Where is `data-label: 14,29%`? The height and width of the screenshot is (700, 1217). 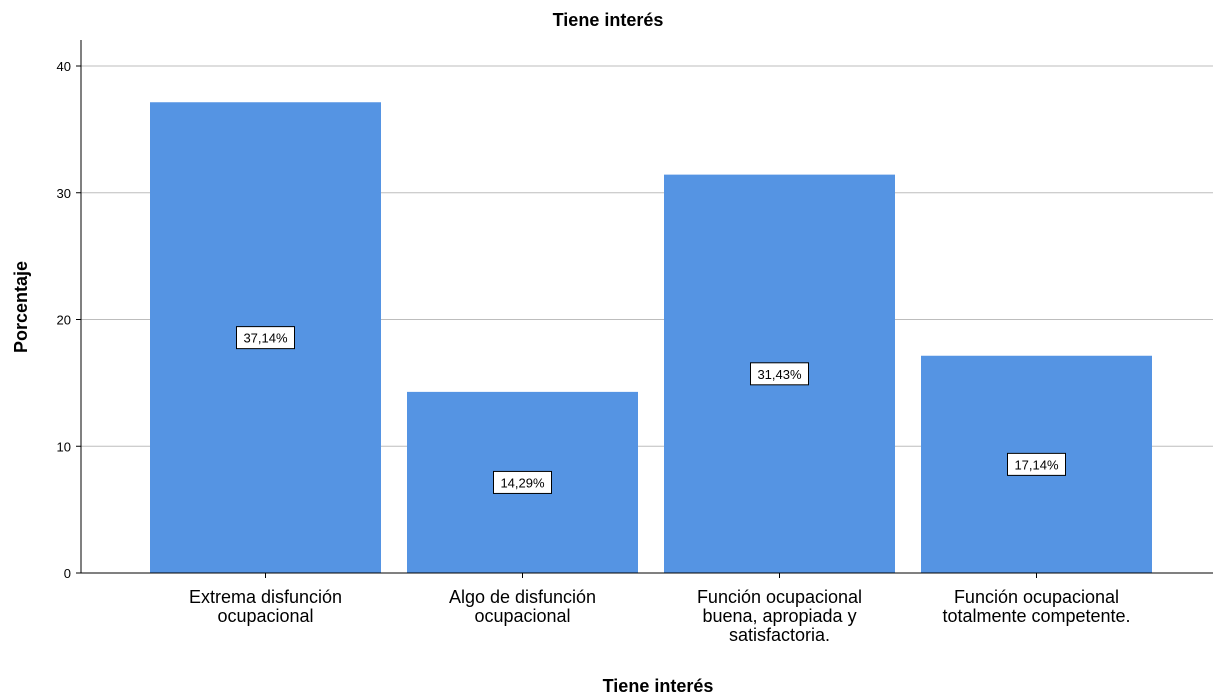
data-label: 14,29% is located at coordinates (522, 482).